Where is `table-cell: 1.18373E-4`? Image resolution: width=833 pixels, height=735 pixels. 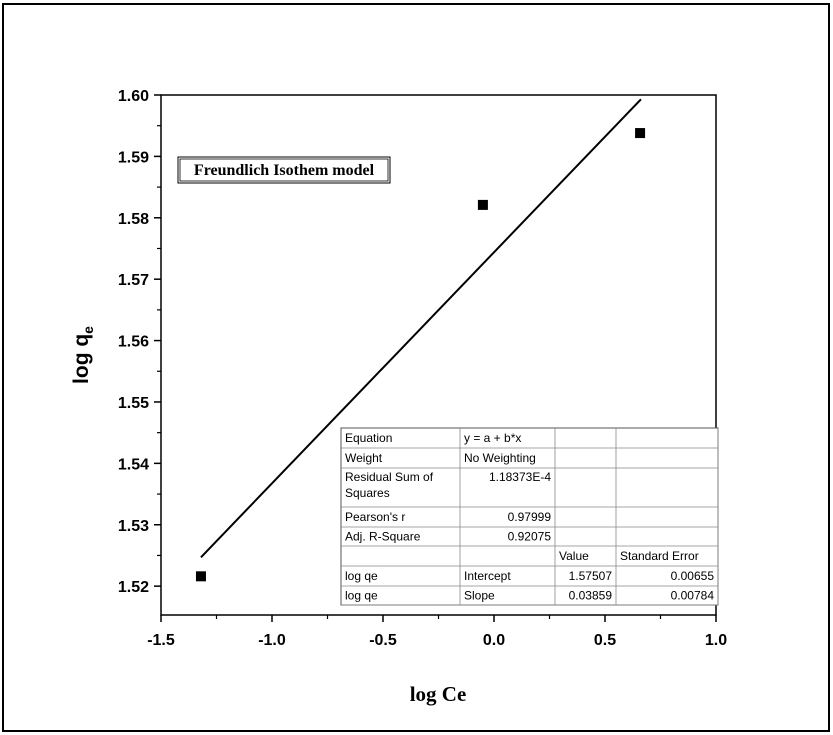 table-cell: 1.18373E-4 is located at coordinates (520, 477).